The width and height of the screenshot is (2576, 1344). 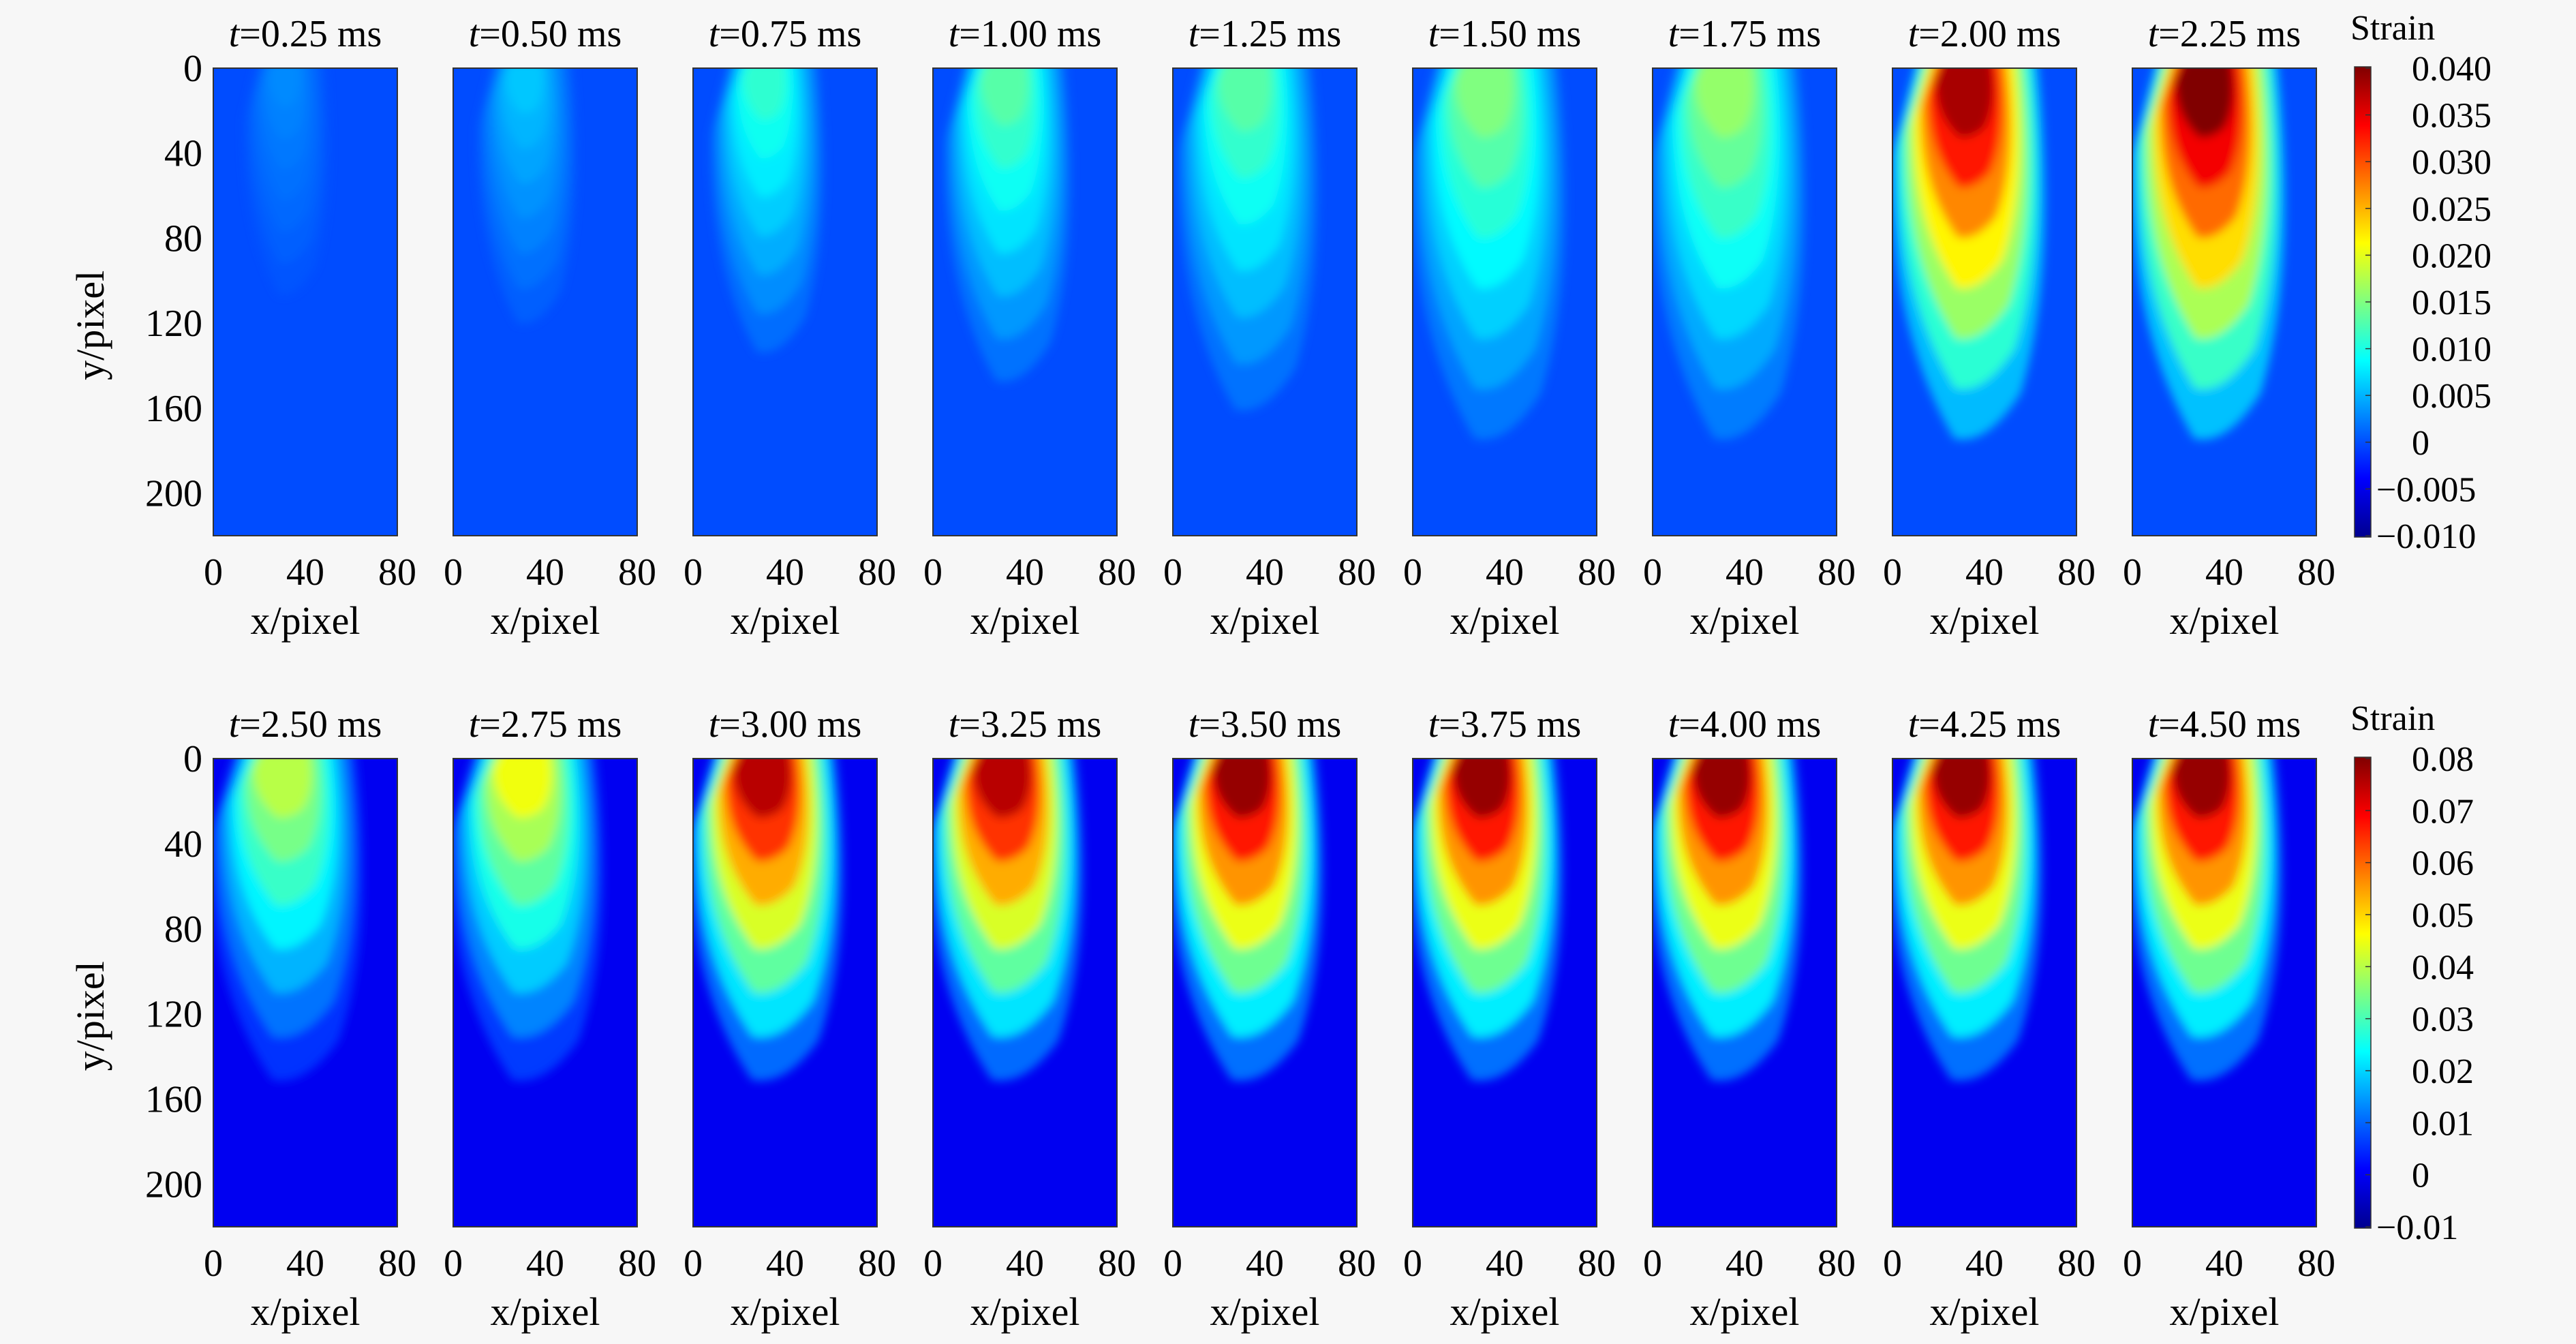 I want to click on colorbar-tick-label: 0.025, so click(x=2451, y=209).